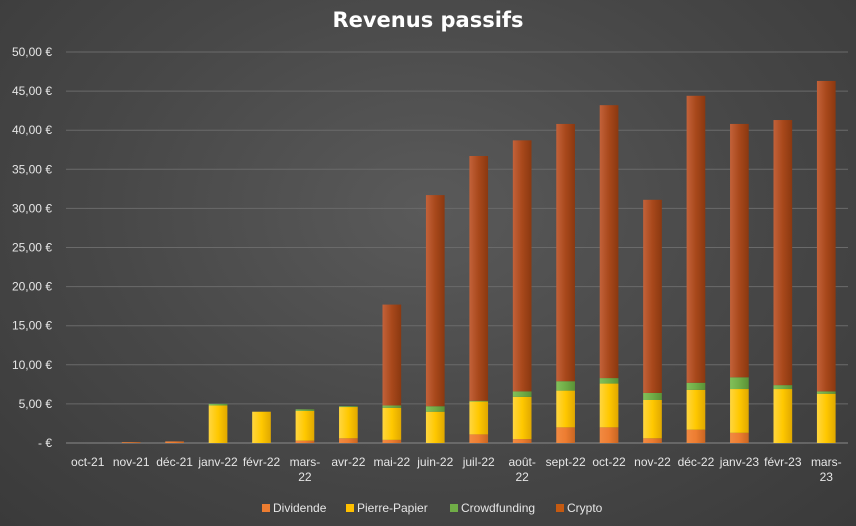  I want to click on y-tick-label: 50,00 €, so click(32, 52).